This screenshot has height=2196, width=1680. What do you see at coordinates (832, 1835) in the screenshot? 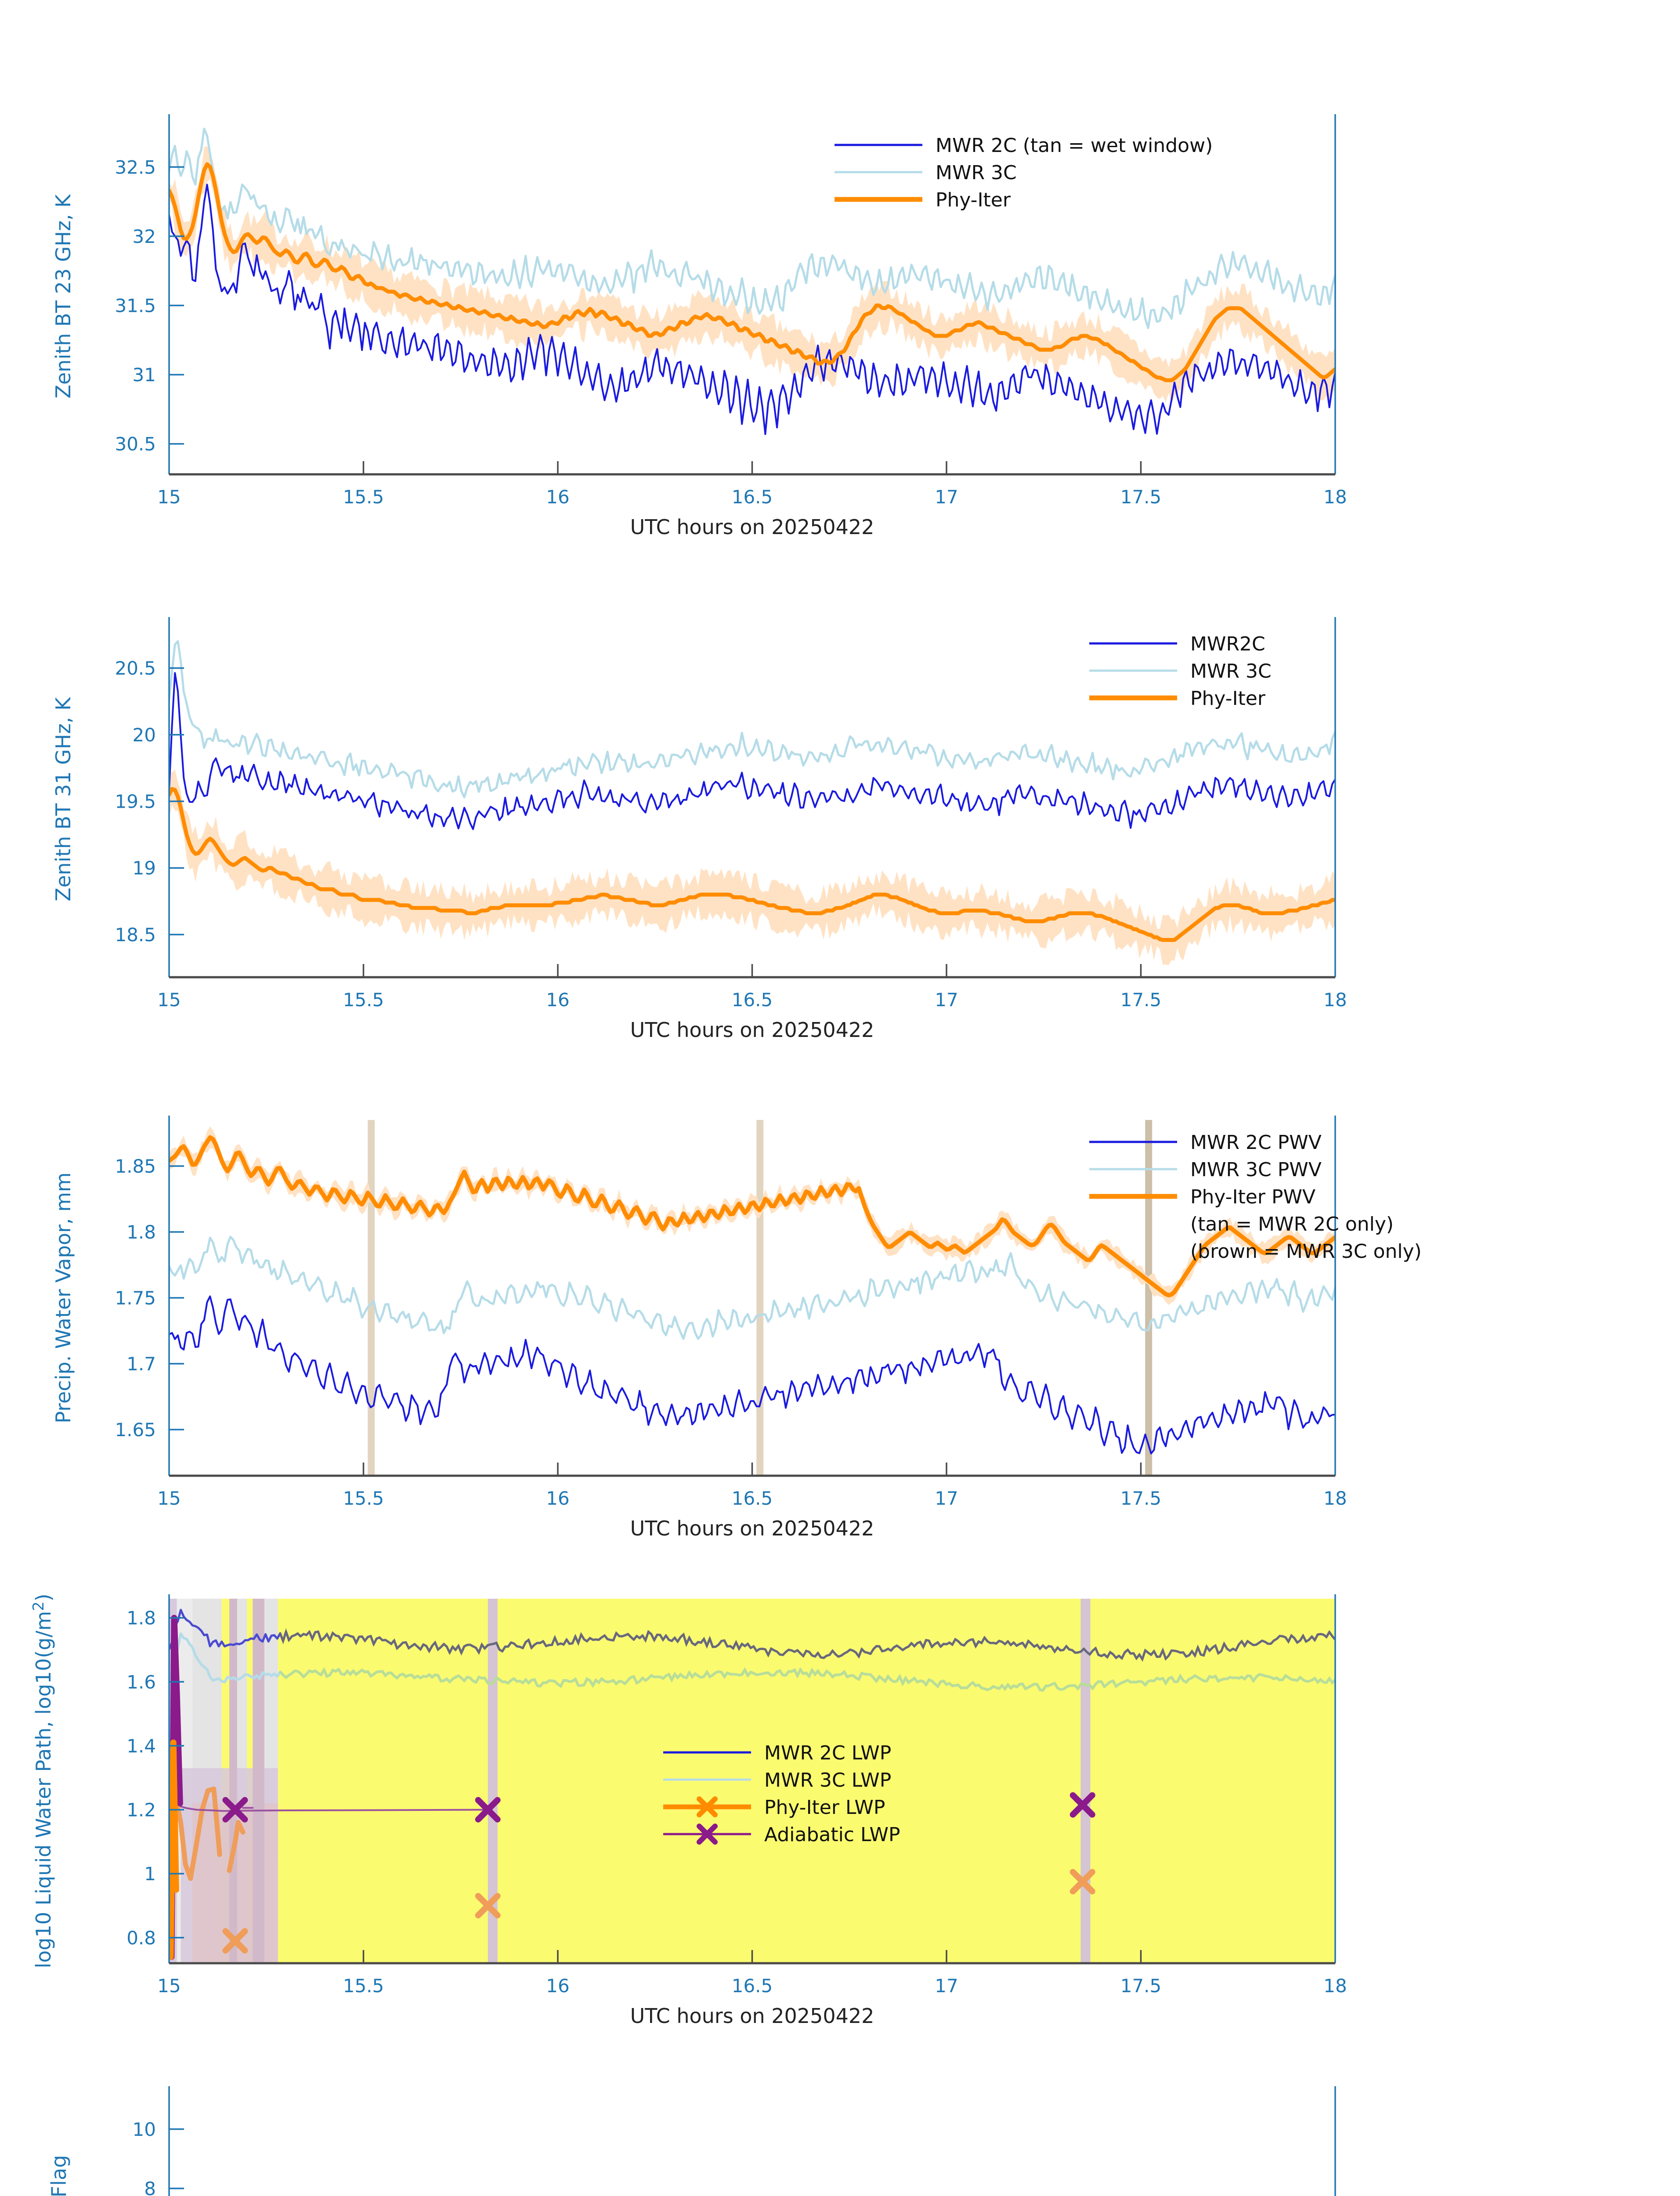
I see `legend-label: Adiabatic LWP` at bounding box center [832, 1835].